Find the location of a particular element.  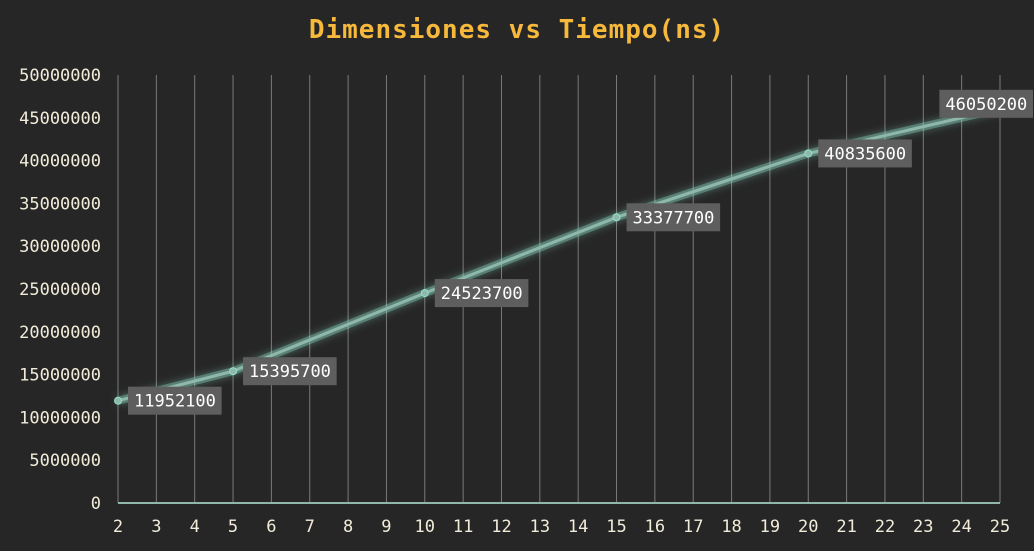

x-tick-label-17: 17 is located at coordinates (693, 527).